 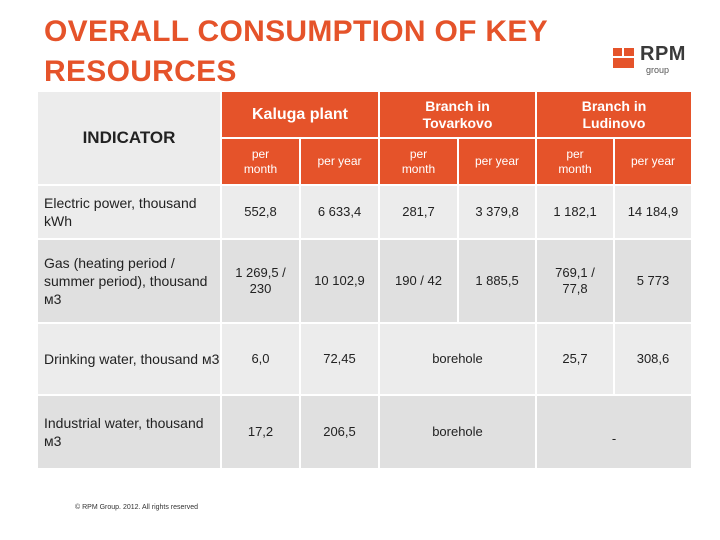 I want to click on table-cell: 1 182,1, so click(x=575, y=212).